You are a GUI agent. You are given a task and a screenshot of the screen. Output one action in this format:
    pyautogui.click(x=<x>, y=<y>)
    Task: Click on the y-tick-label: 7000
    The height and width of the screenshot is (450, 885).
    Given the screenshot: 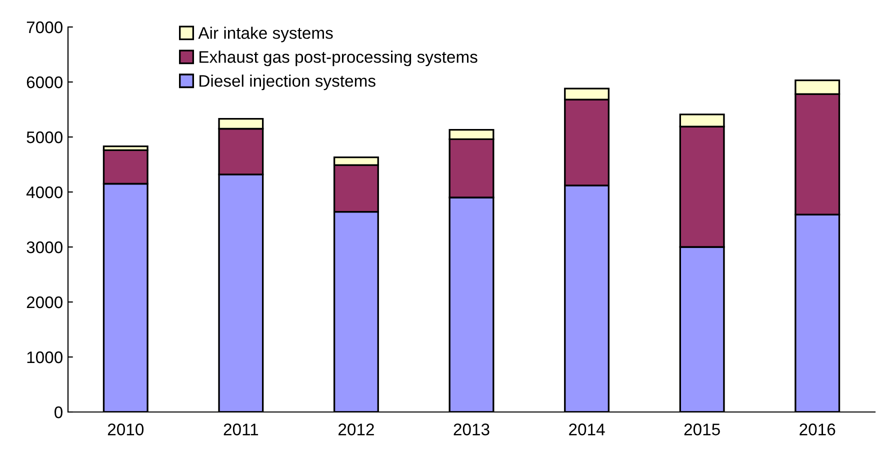 What is the action you would take?
    pyautogui.click(x=44, y=27)
    